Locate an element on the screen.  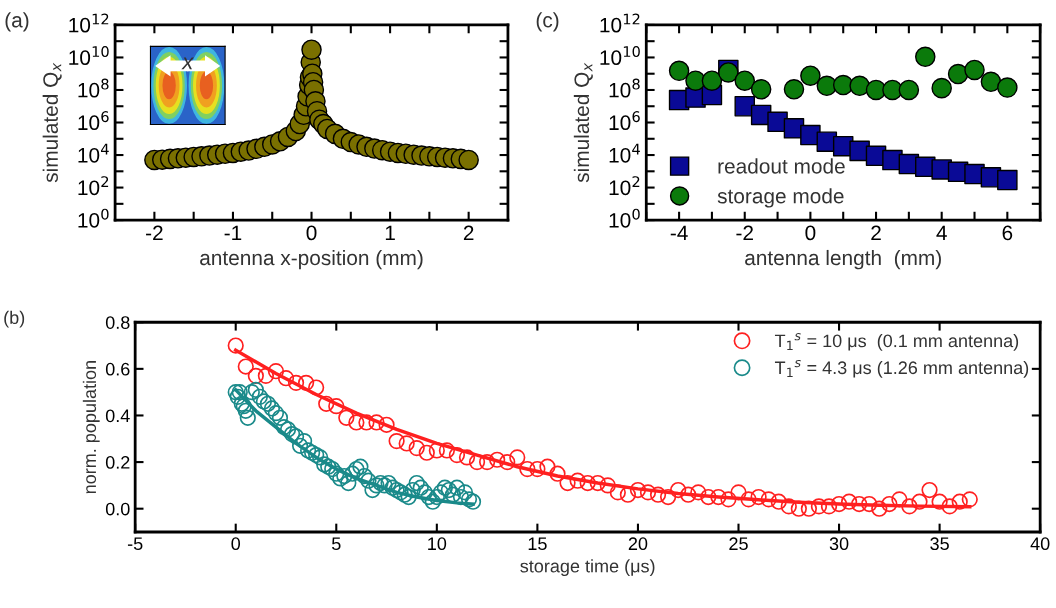
legend-label: T$_{1}$$^{s}$ = 10 μs (0.1 mm antenna) is located at coordinates (896, 342).